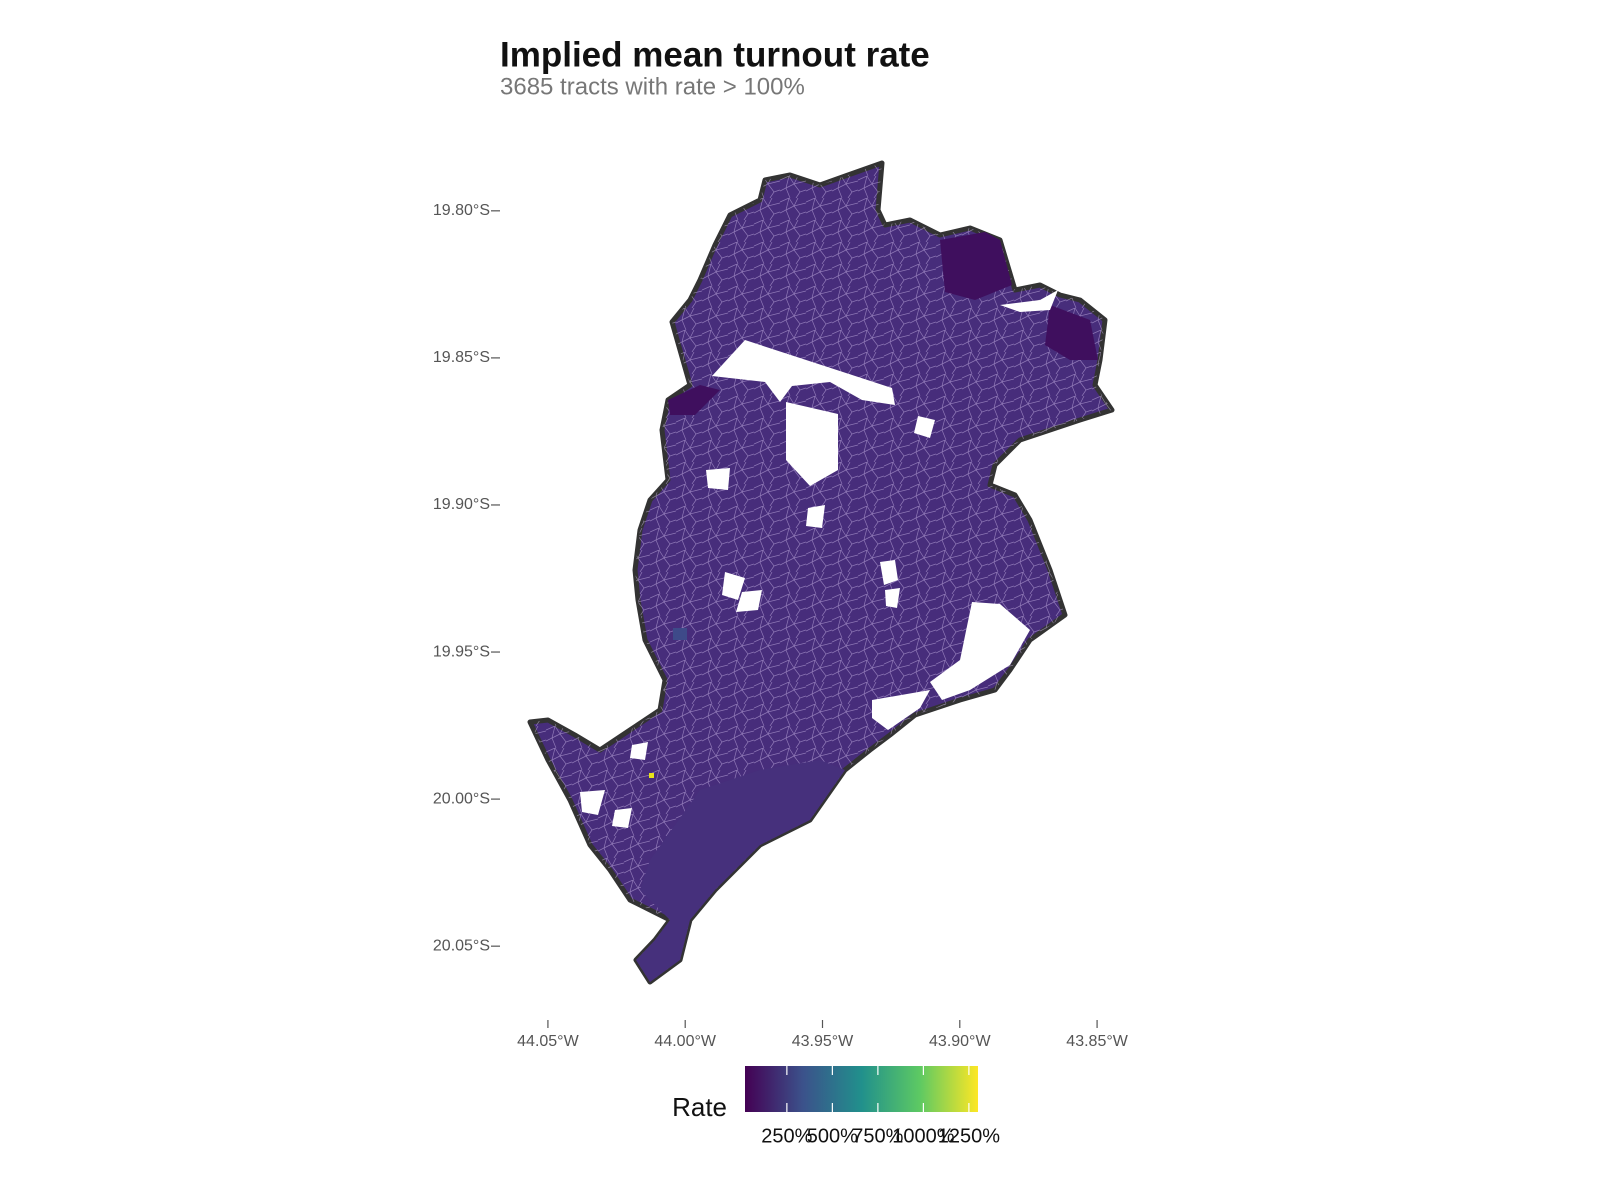 Image resolution: width=1600 pixels, height=1200 pixels. Describe the element at coordinates (819, 559) in the screenshot. I see `empty-areas` at that location.